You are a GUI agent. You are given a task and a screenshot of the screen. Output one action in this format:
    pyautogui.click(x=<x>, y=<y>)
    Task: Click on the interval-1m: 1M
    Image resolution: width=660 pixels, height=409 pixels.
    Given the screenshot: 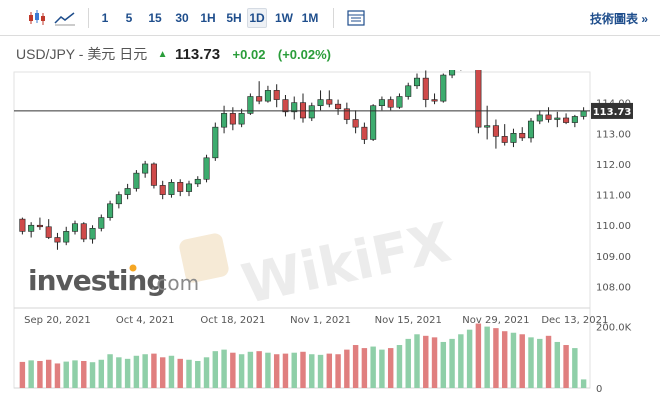 What is the action you would take?
    pyautogui.click(x=310, y=18)
    